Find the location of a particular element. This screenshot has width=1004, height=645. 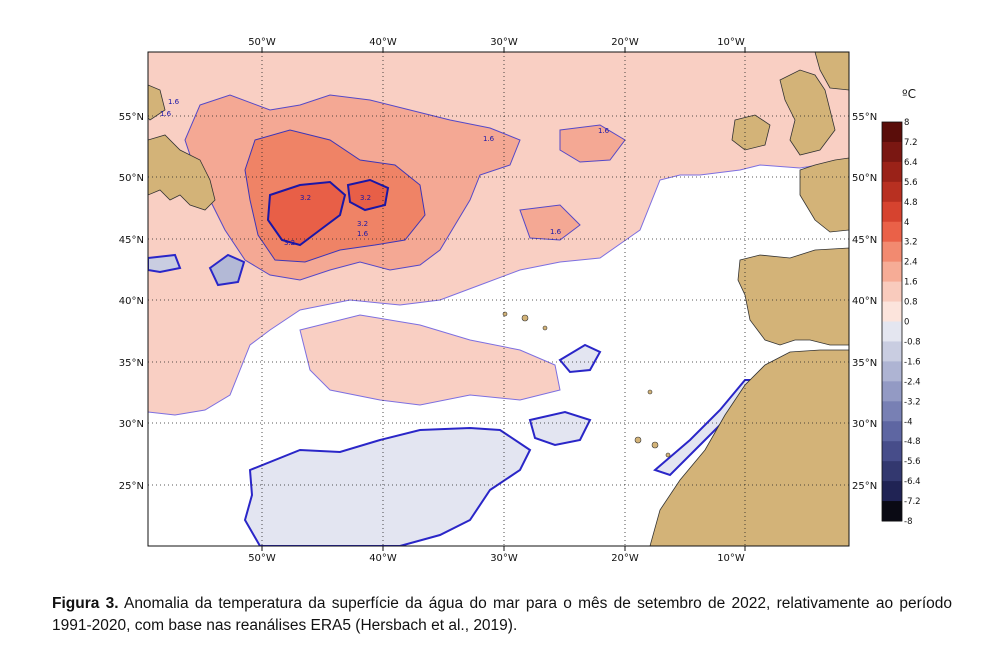

colorbar-tick-label: 0 is located at coordinates (906, 323).